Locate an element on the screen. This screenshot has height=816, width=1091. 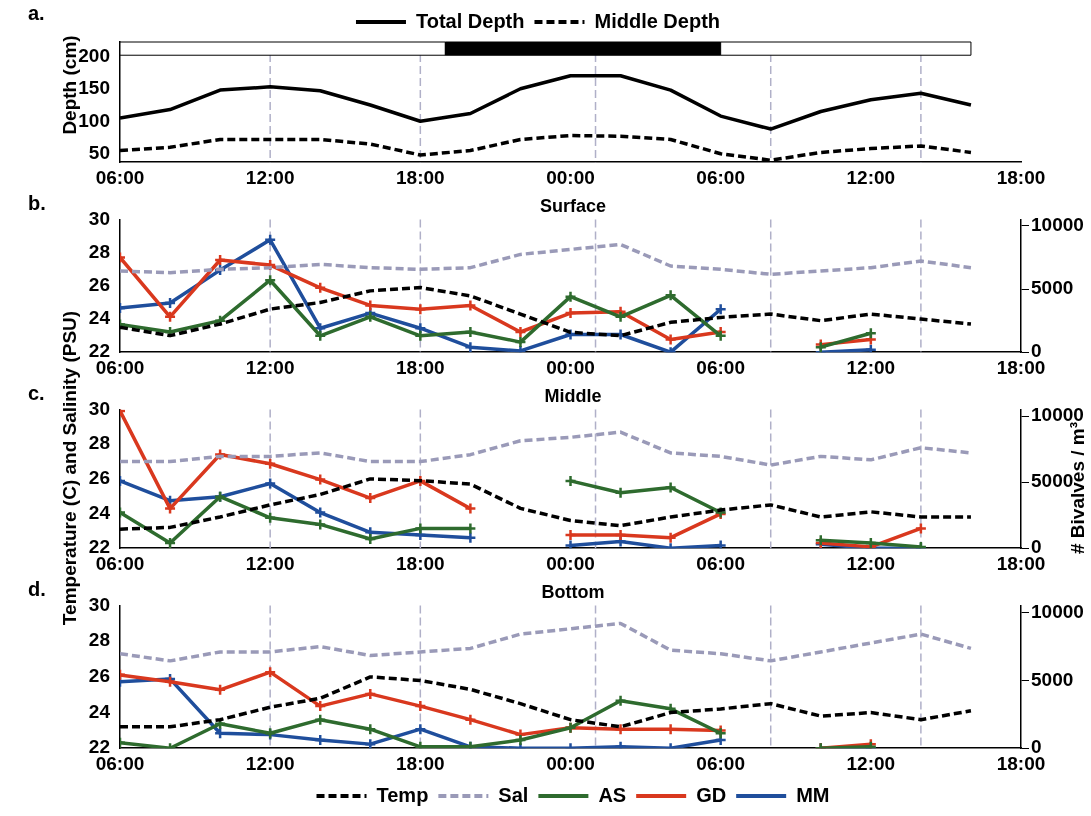
legend-label: Sal is located at coordinates (513, 794).